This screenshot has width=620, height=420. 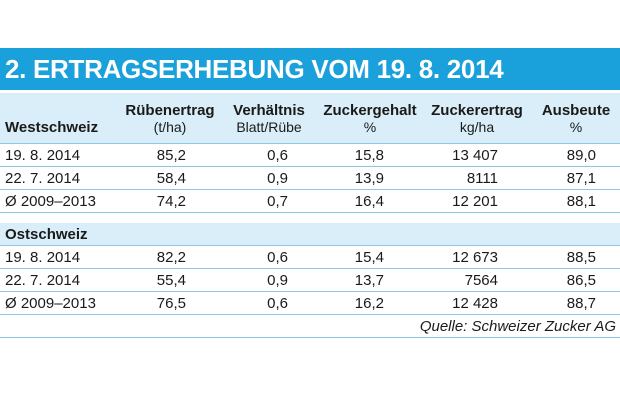 I want to click on table-row: Ø 2009–2013 74,2 0,7 16,4 12 201 88,1, so click(x=310, y=201).